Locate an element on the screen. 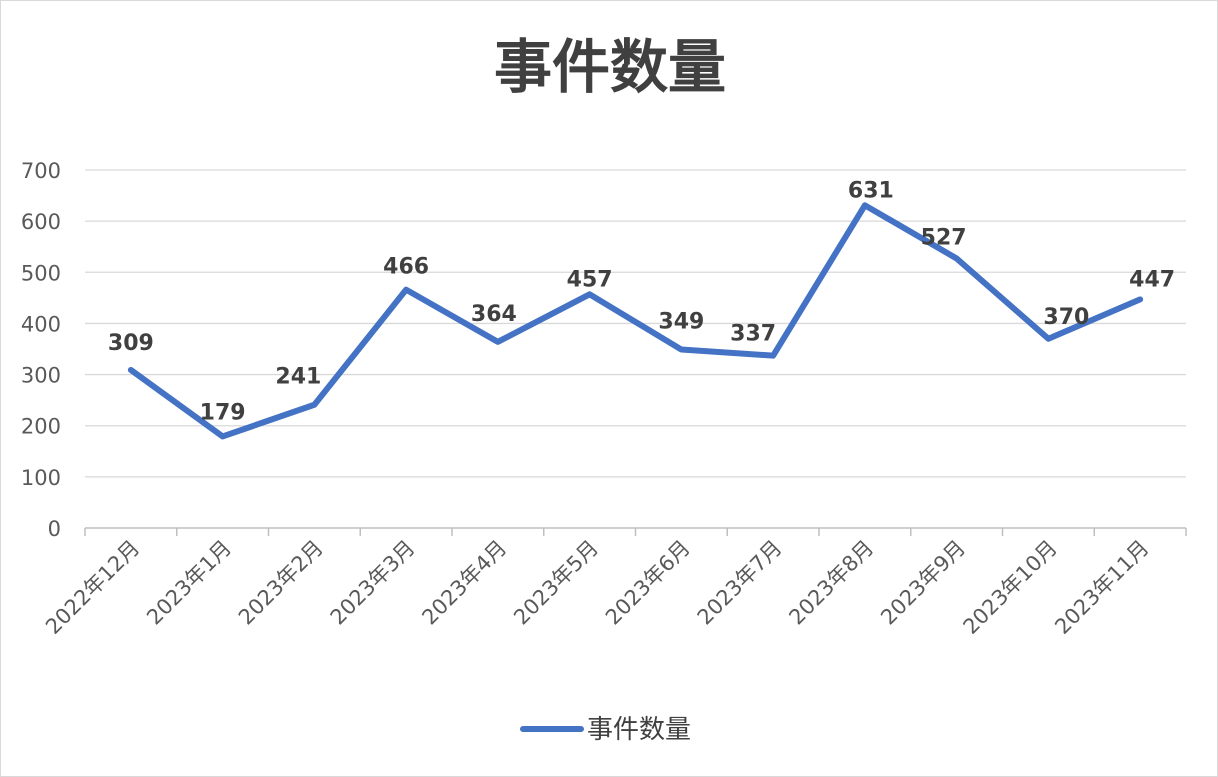  data-label: 179 is located at coordinates (223, 412).